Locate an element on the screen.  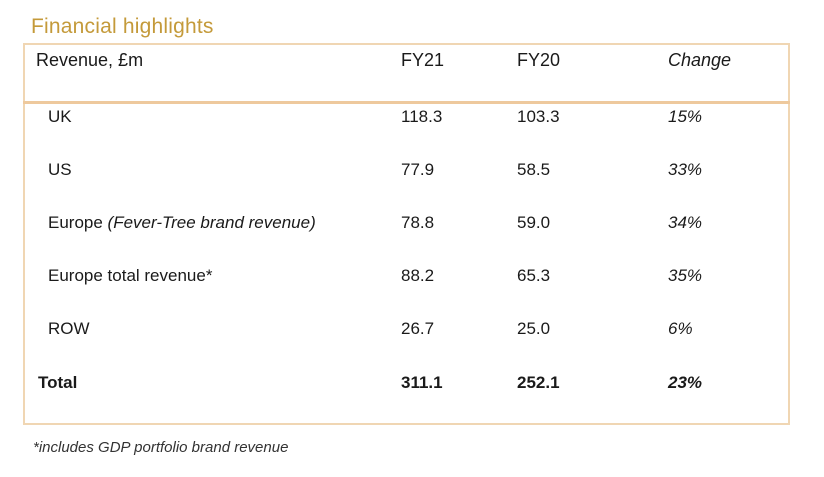
cell-europe-brand-fy20: 59.0 is located at coordinates (534, 222).